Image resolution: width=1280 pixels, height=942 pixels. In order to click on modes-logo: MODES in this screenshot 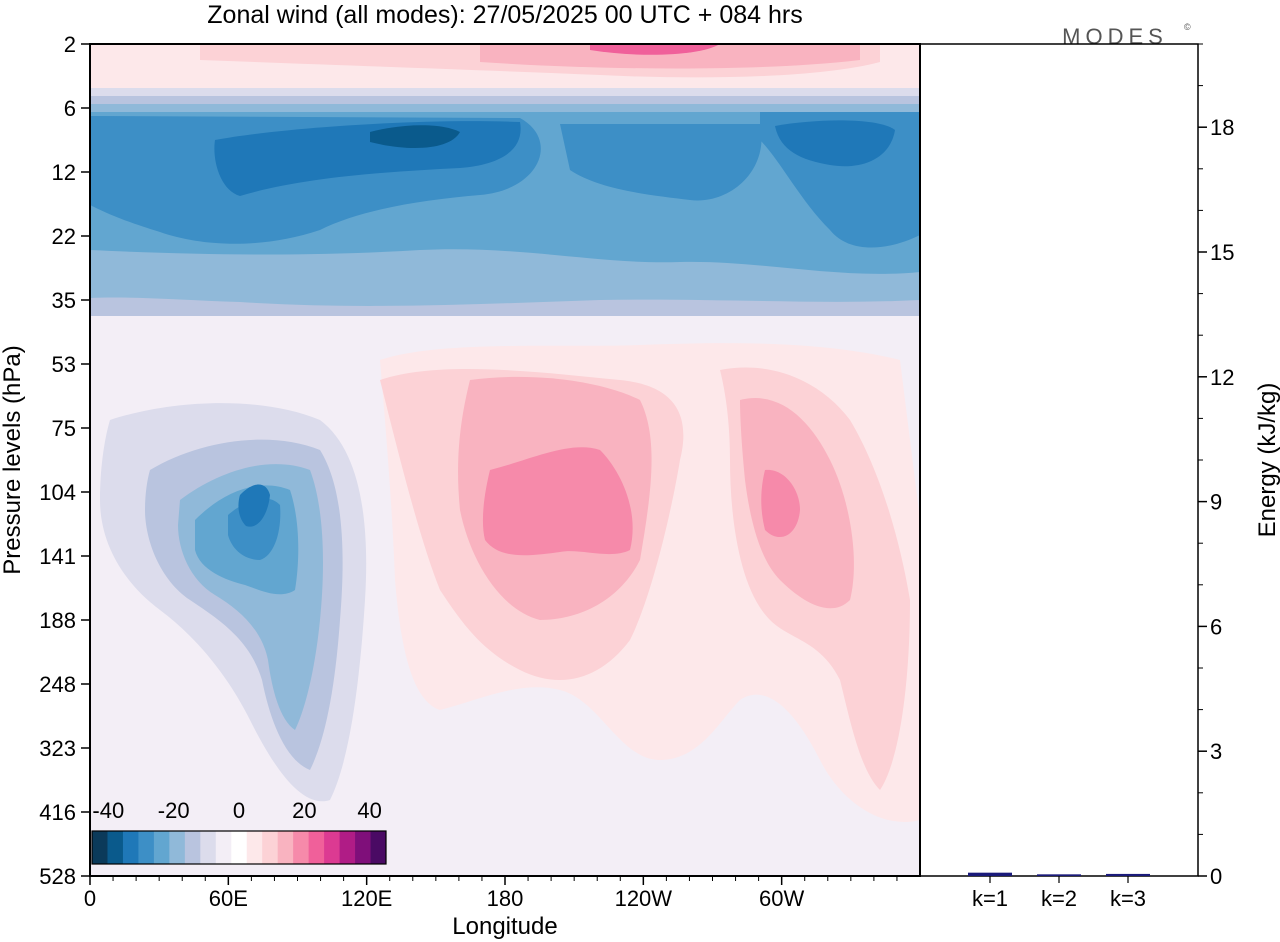, I will do `click(1115, 36)`.